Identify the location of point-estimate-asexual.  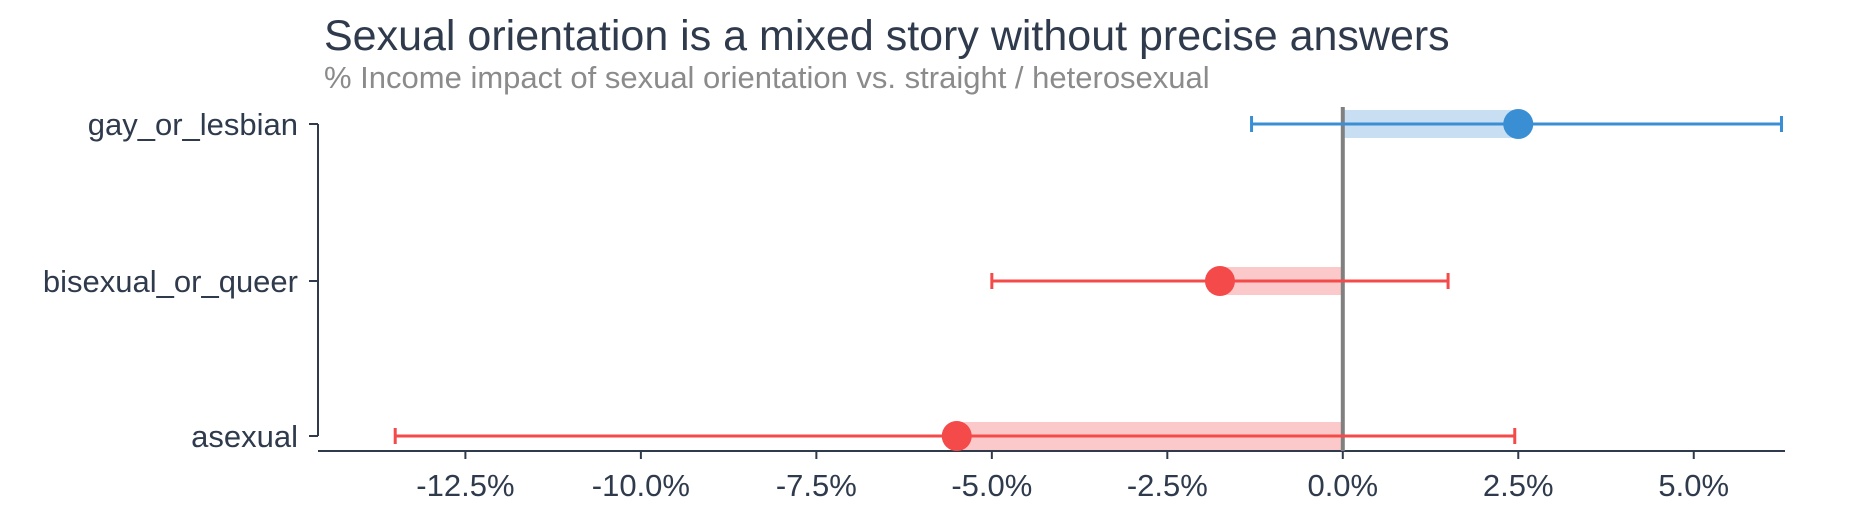
(956, 436).